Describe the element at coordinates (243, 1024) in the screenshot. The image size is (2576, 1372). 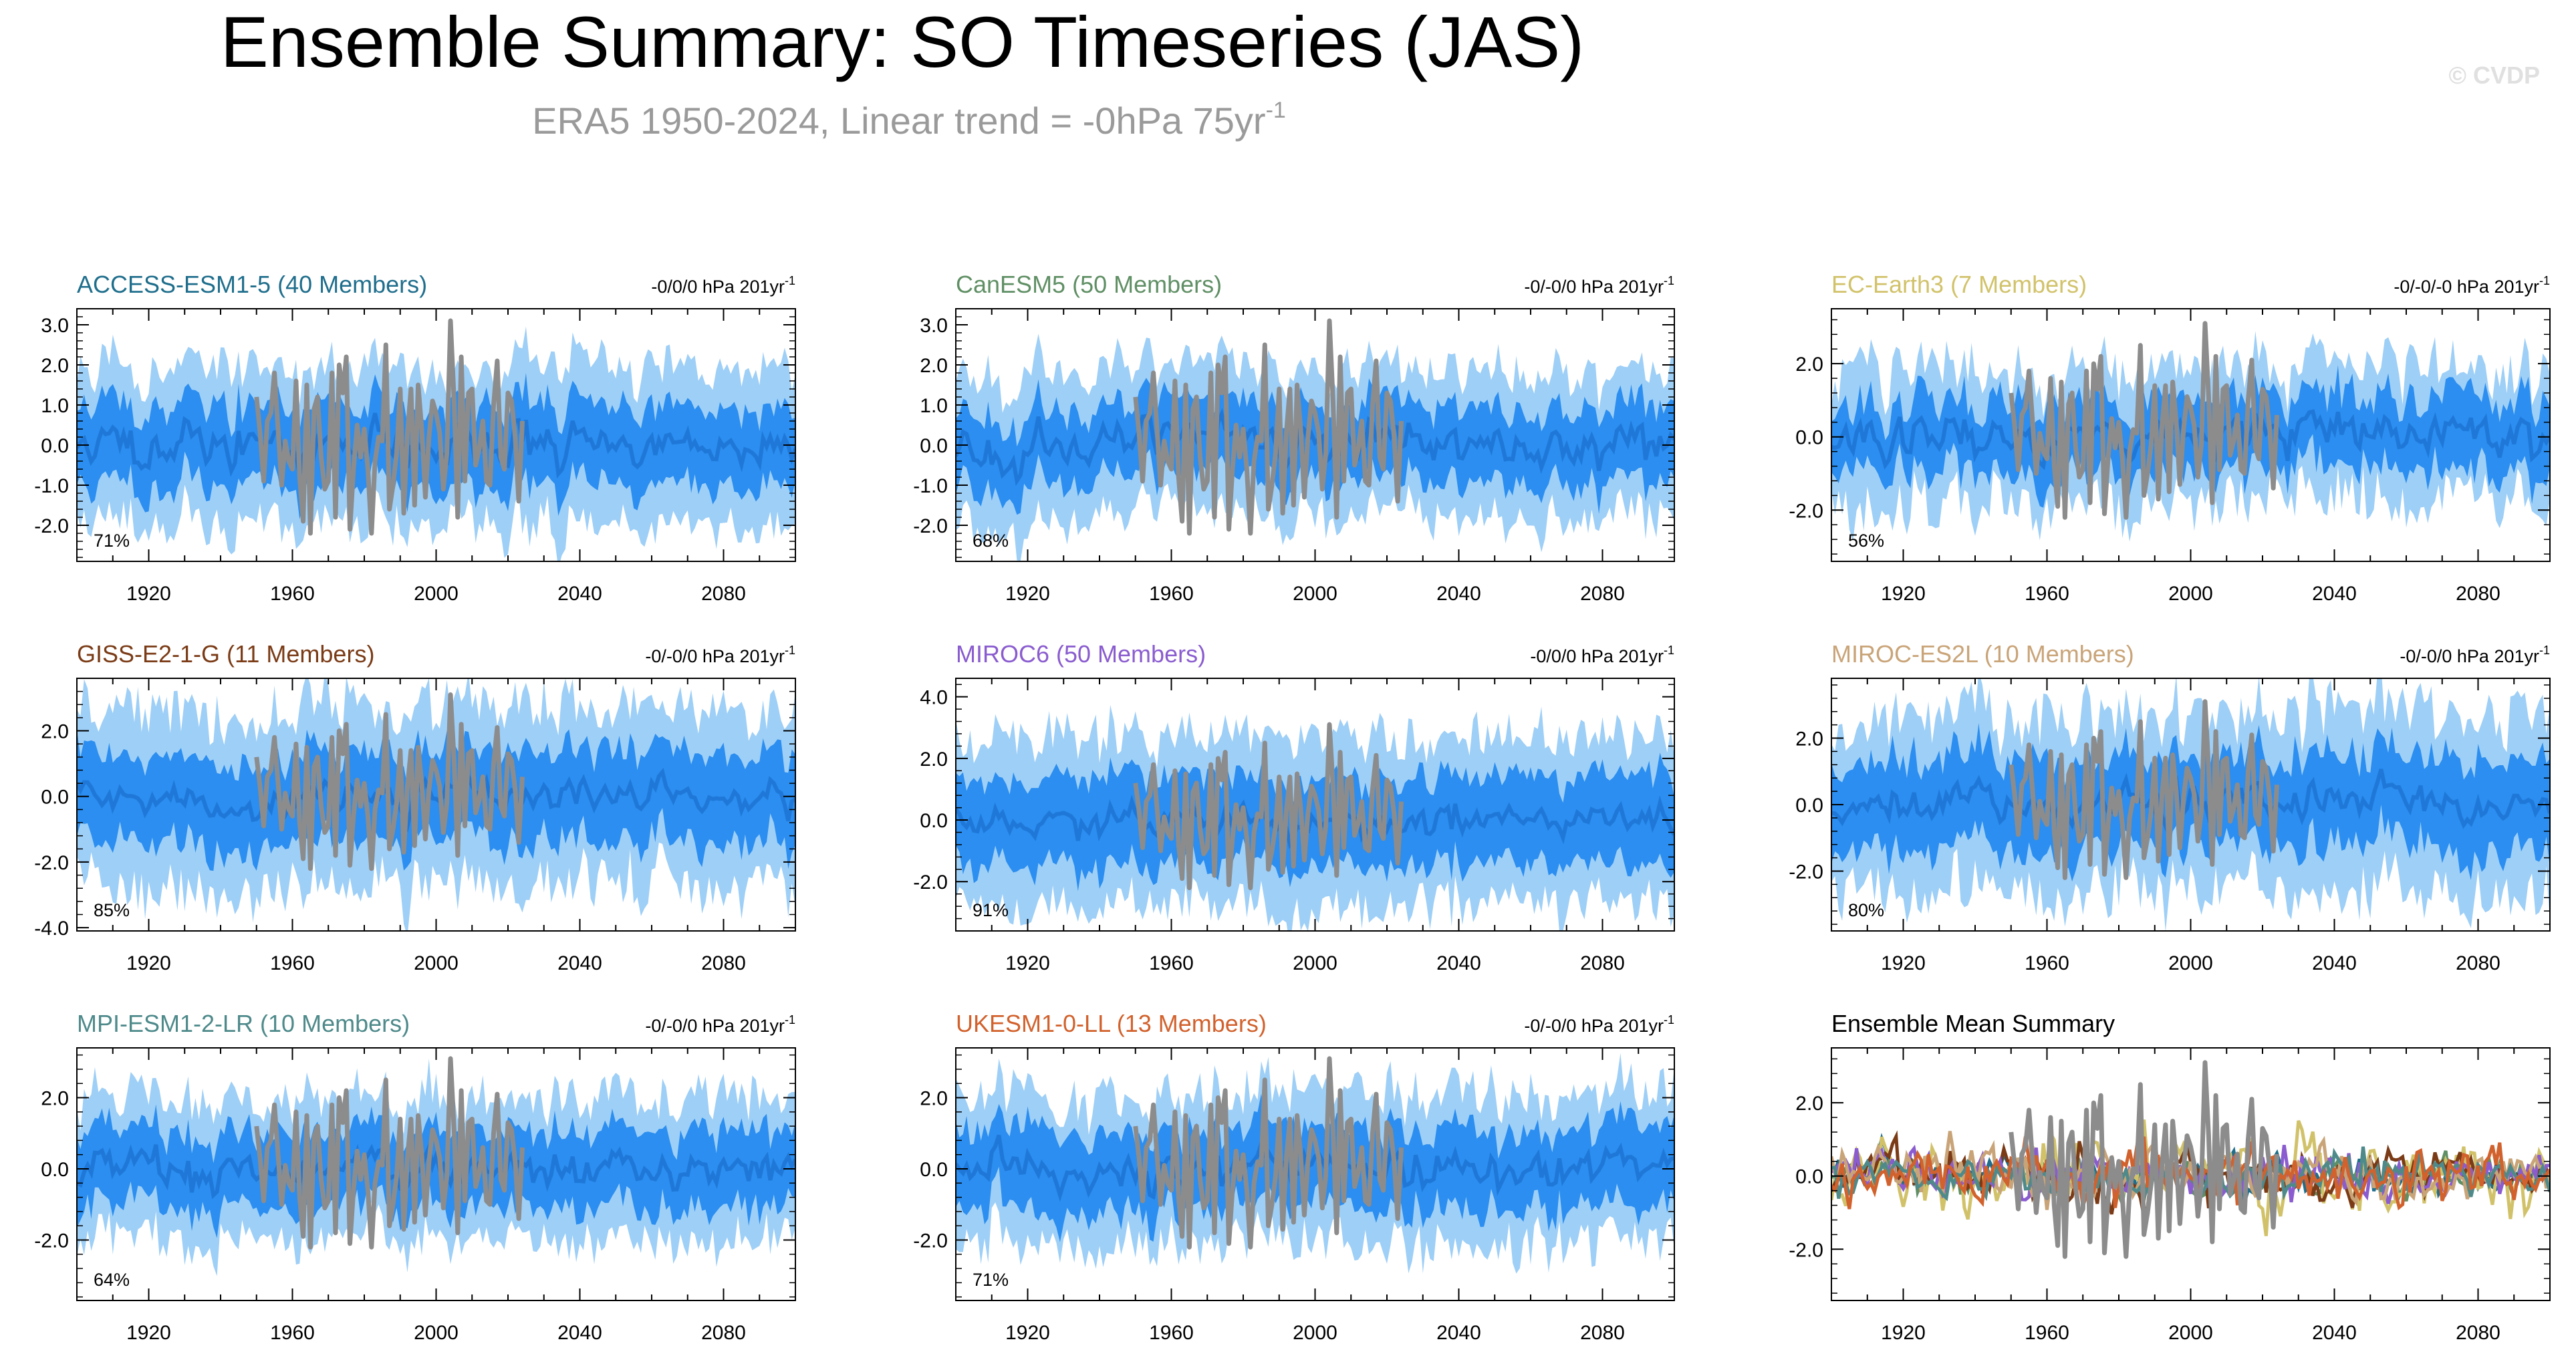
I see `panel-title: MPI-ESM1-2-LR (10 Members)` at that location.